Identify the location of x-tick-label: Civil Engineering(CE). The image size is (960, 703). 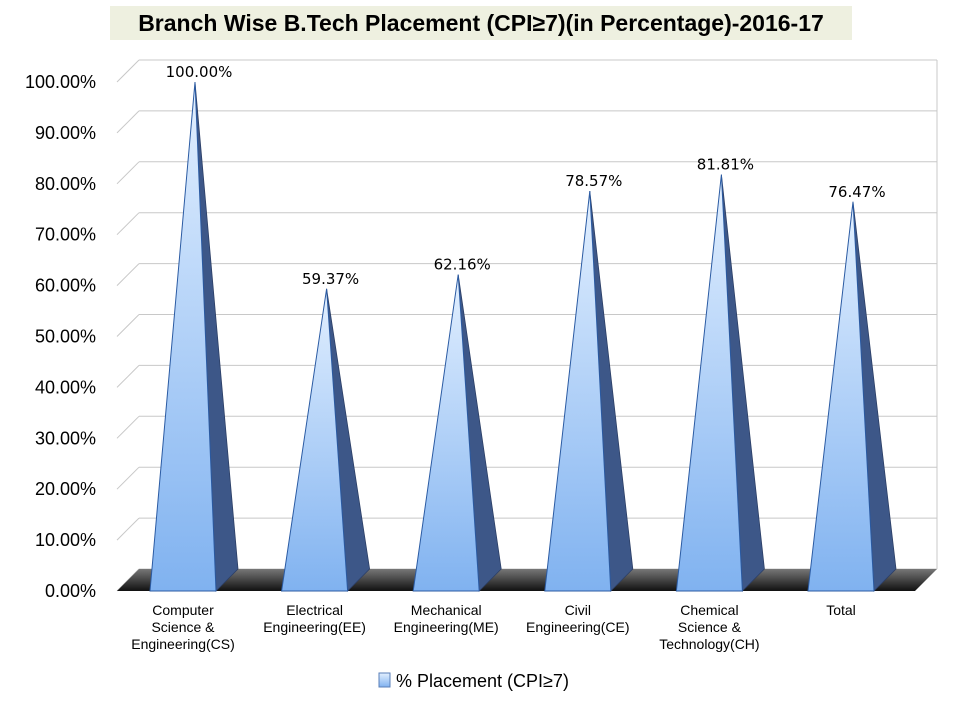
(578, 618).